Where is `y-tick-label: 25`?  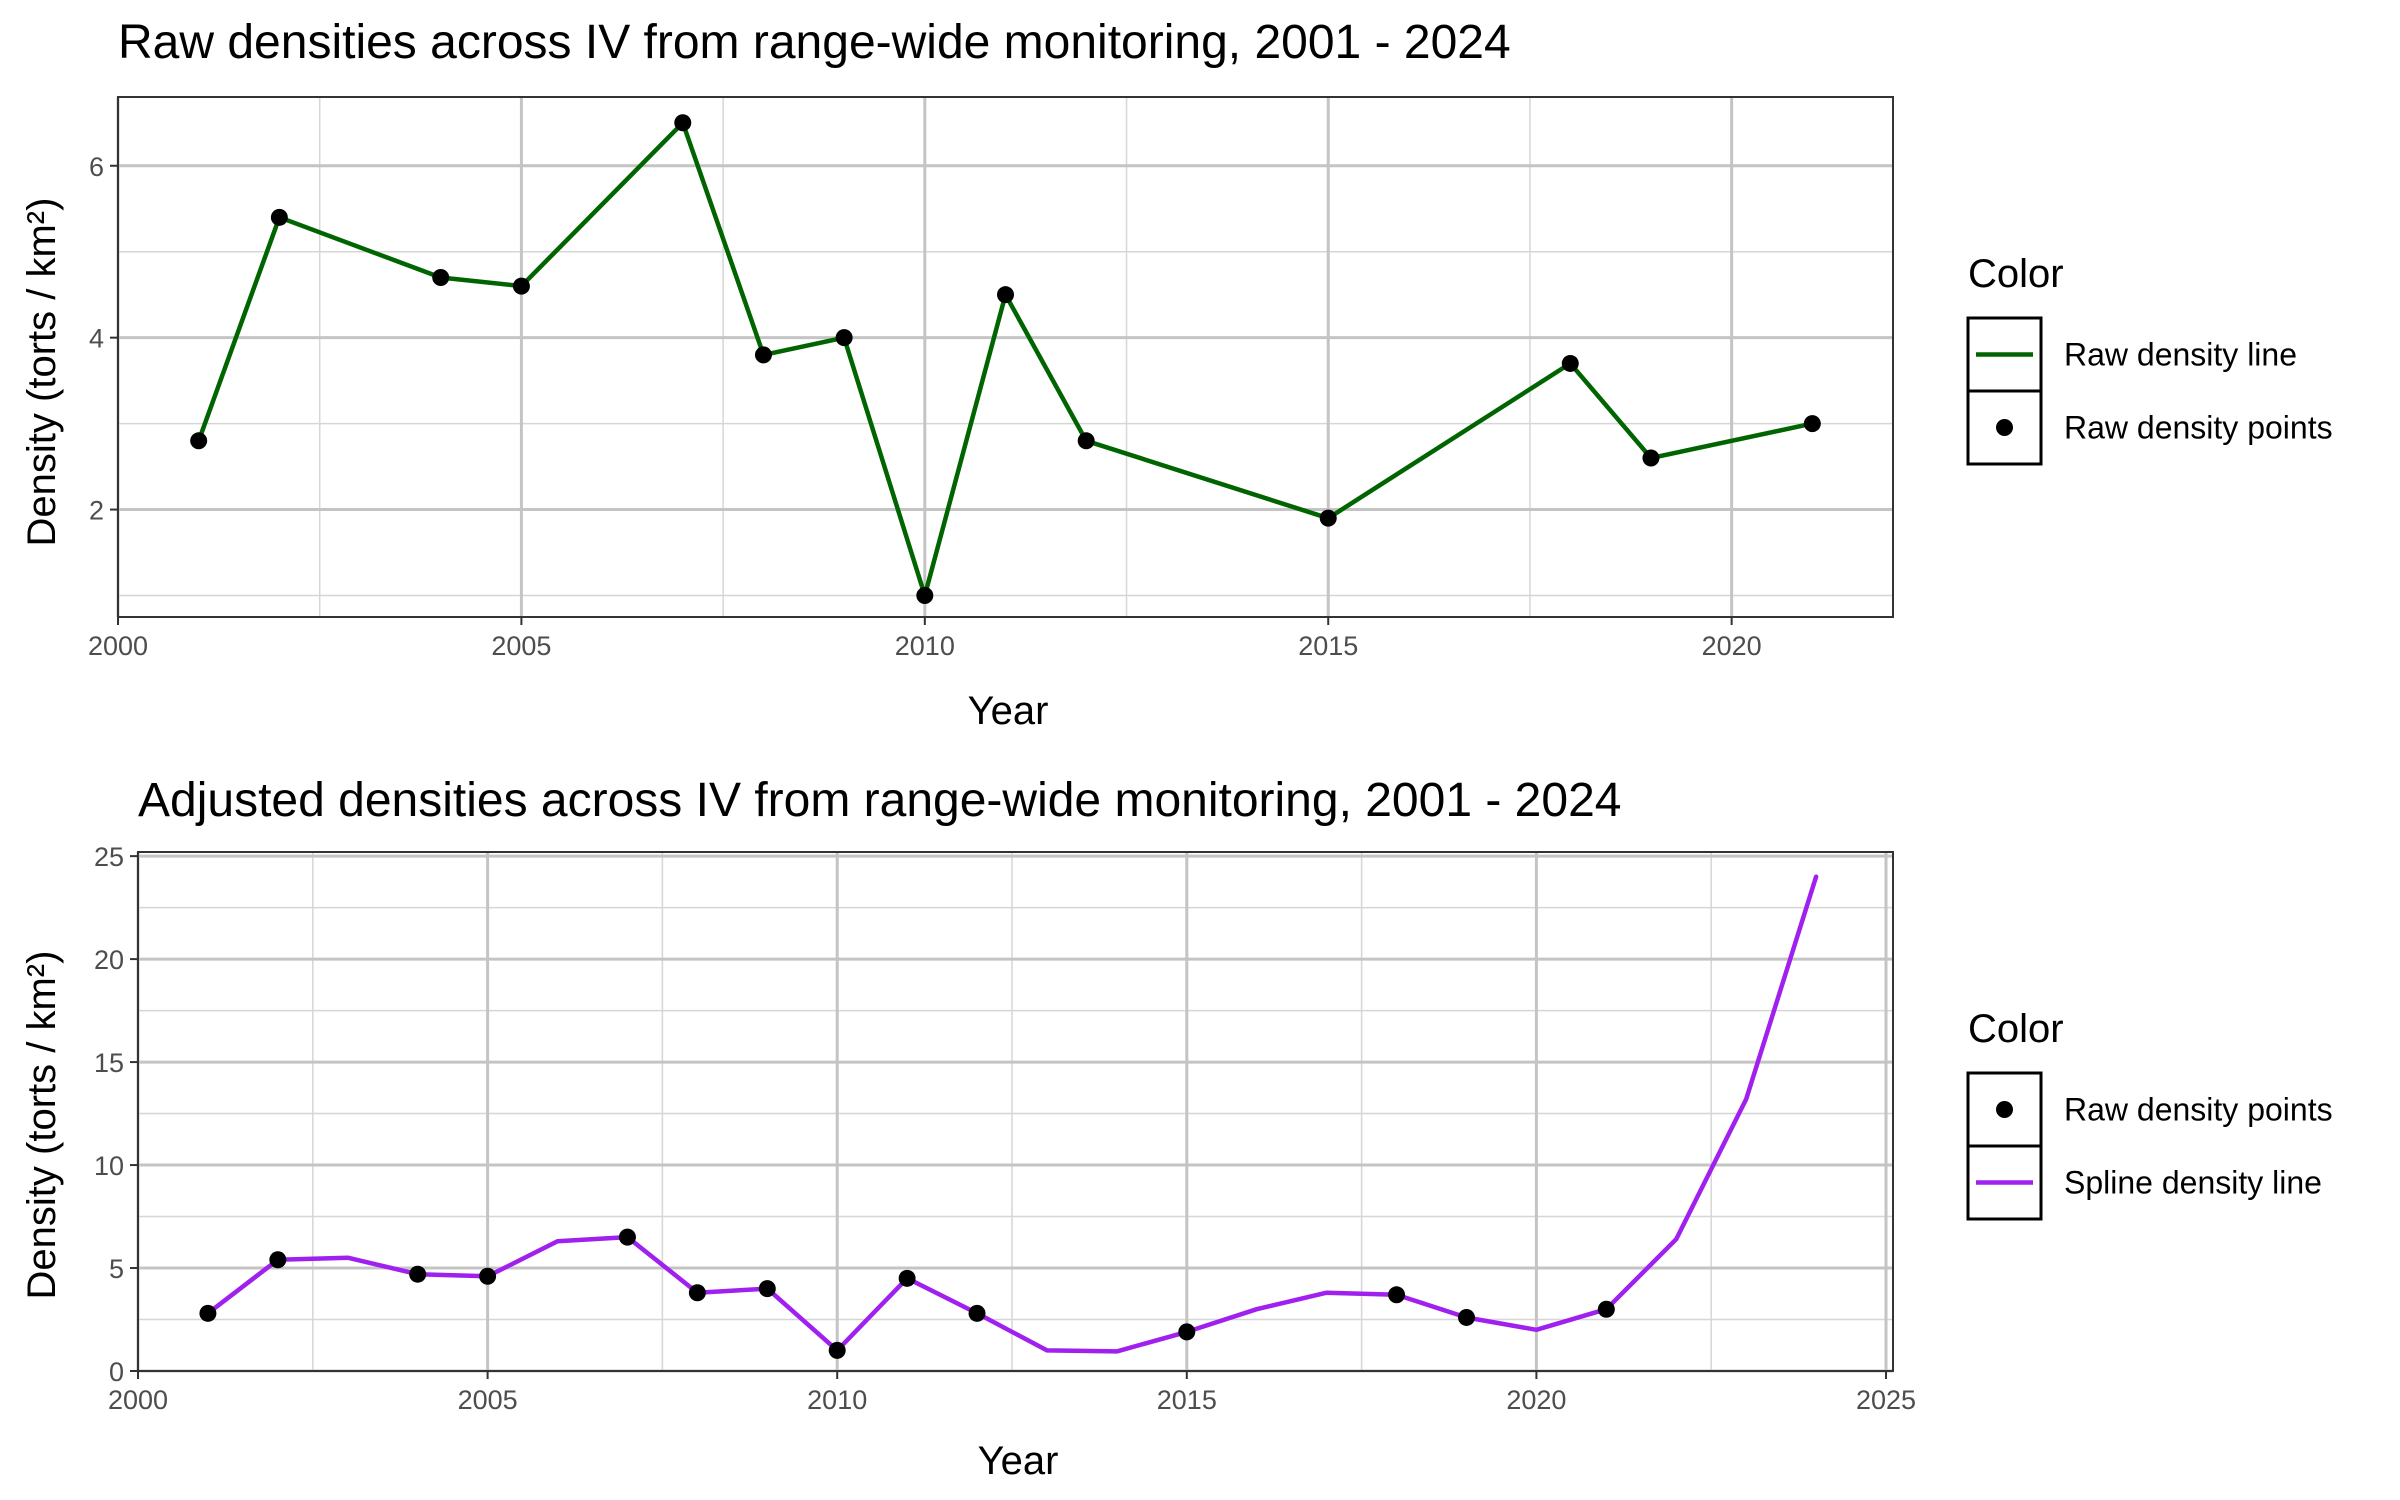
y-tick-label: 25 is located at coordinates (109, 857).